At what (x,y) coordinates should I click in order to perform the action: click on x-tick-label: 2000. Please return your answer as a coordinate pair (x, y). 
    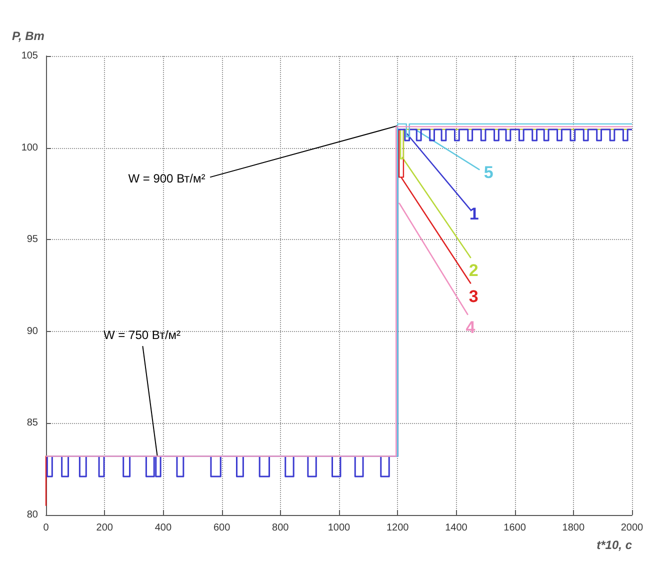
    Looking at the image, I should click on (632, 528).